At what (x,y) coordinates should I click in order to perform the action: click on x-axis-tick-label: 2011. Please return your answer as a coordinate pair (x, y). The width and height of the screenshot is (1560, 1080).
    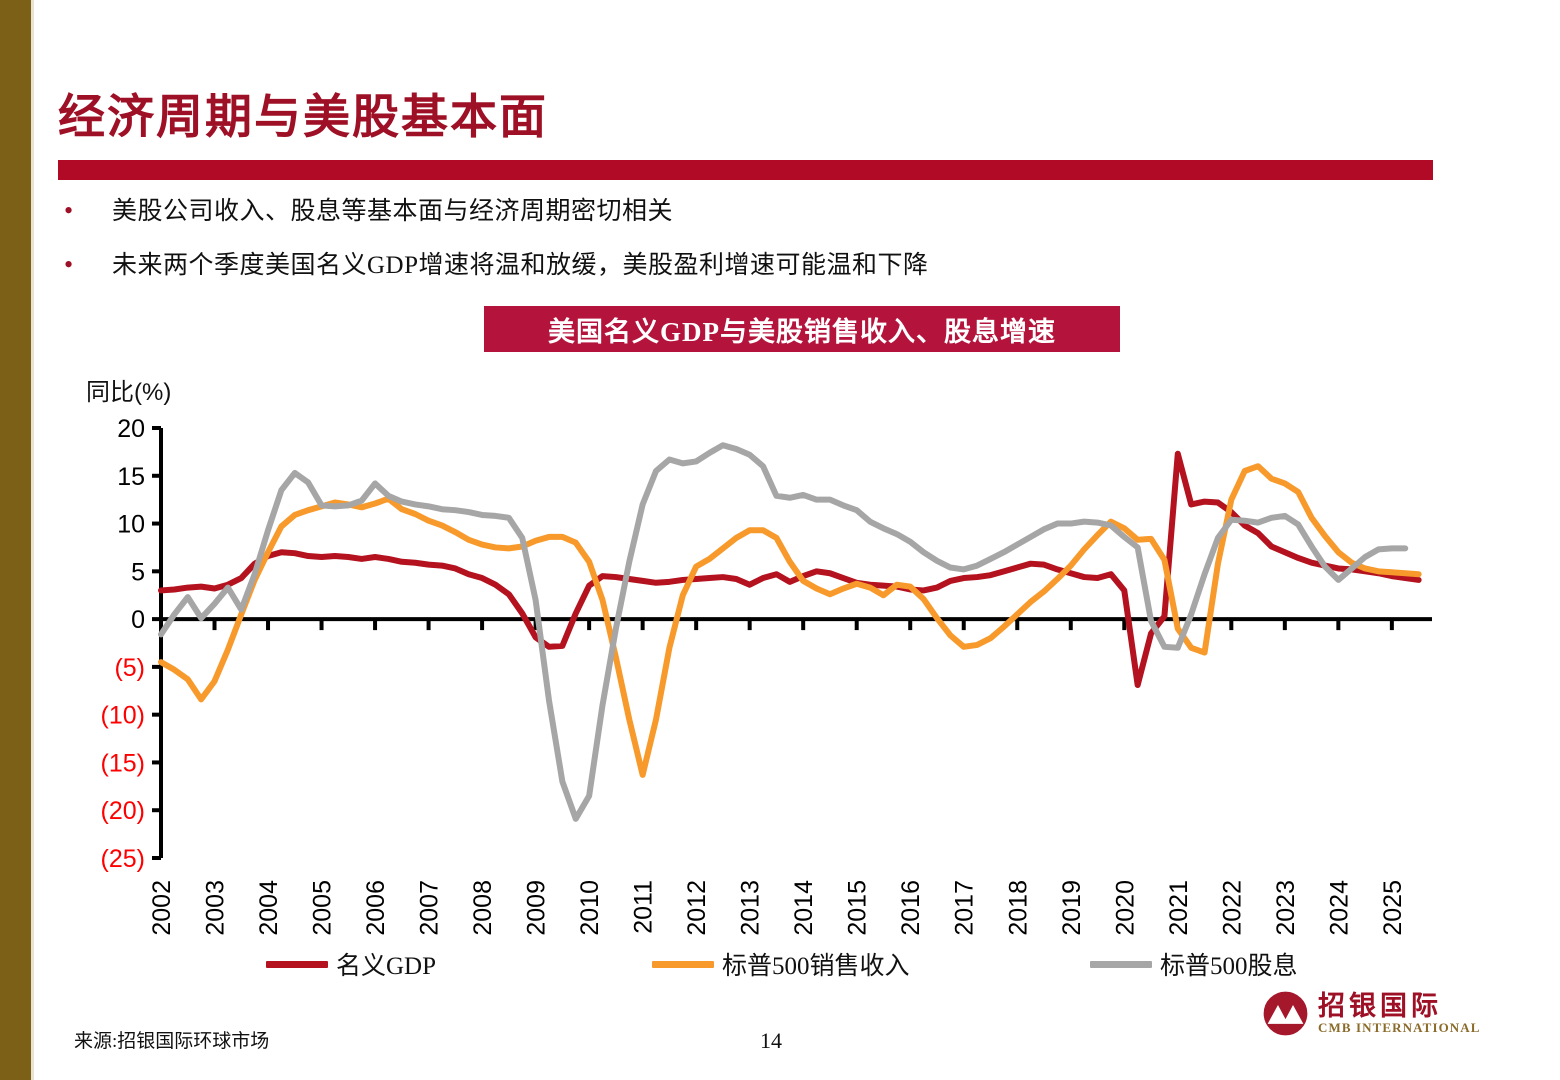
    Looking at the image, I should click on (644, 907).